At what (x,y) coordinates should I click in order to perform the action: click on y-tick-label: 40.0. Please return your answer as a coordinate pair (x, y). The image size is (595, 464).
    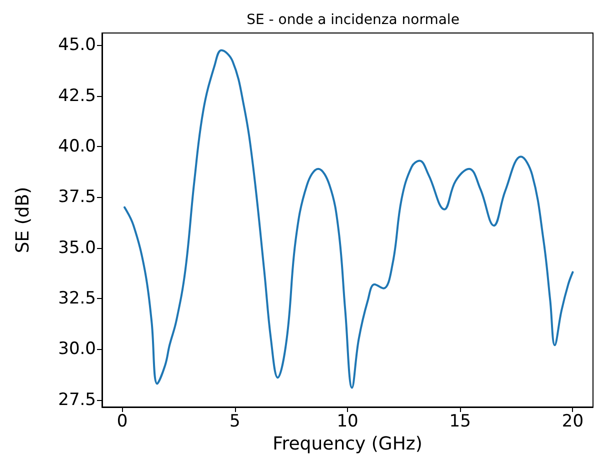
    Looking at the image, I should click on (77, 146).